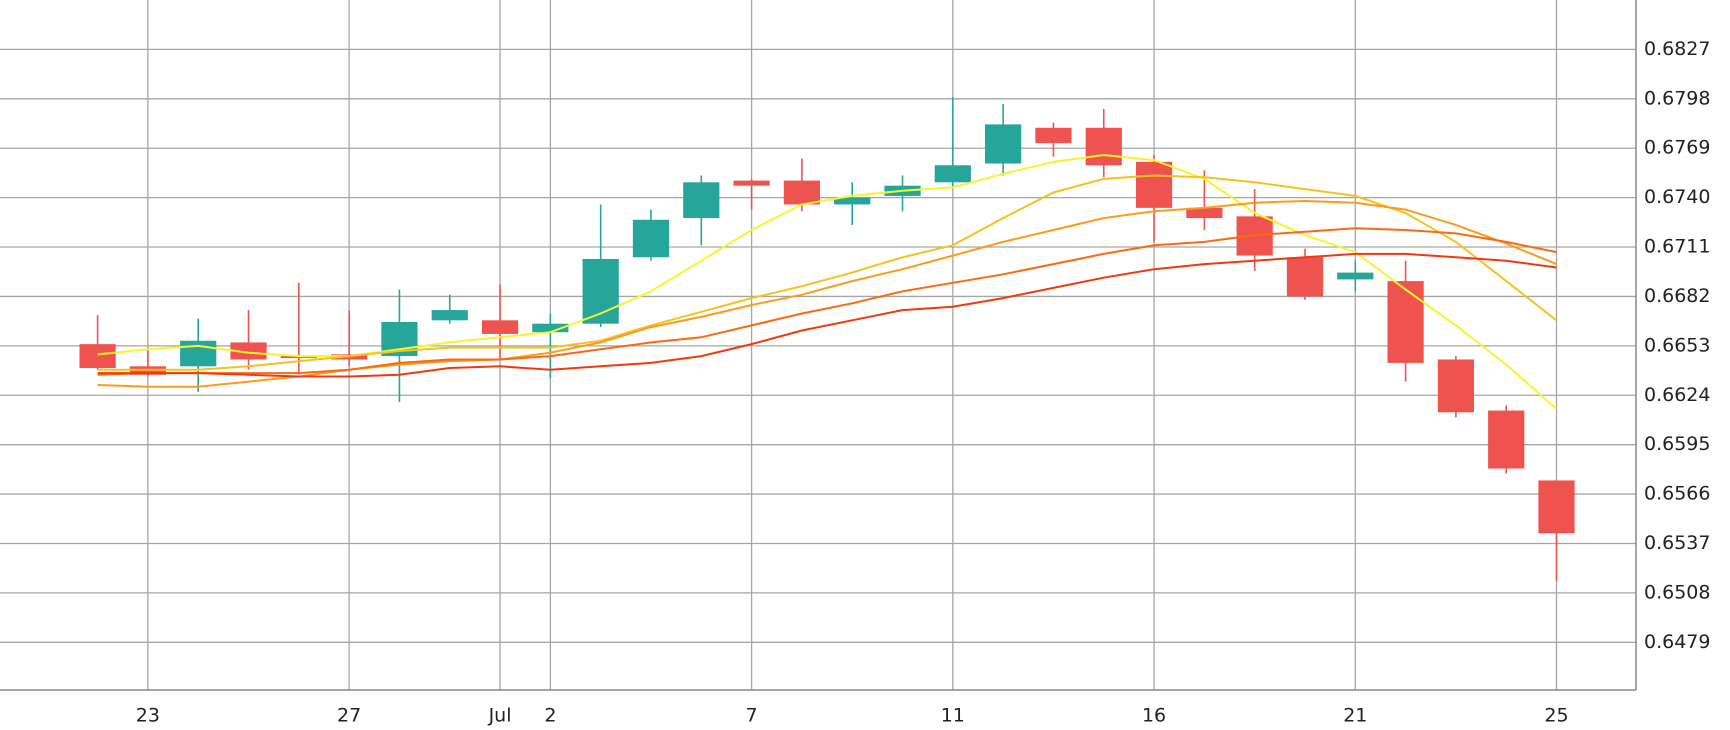 The image size is (1730, 730). Describe the element at coordinates (148, 716) in the screenshot. I see `x-tick-label: 23` at that location.